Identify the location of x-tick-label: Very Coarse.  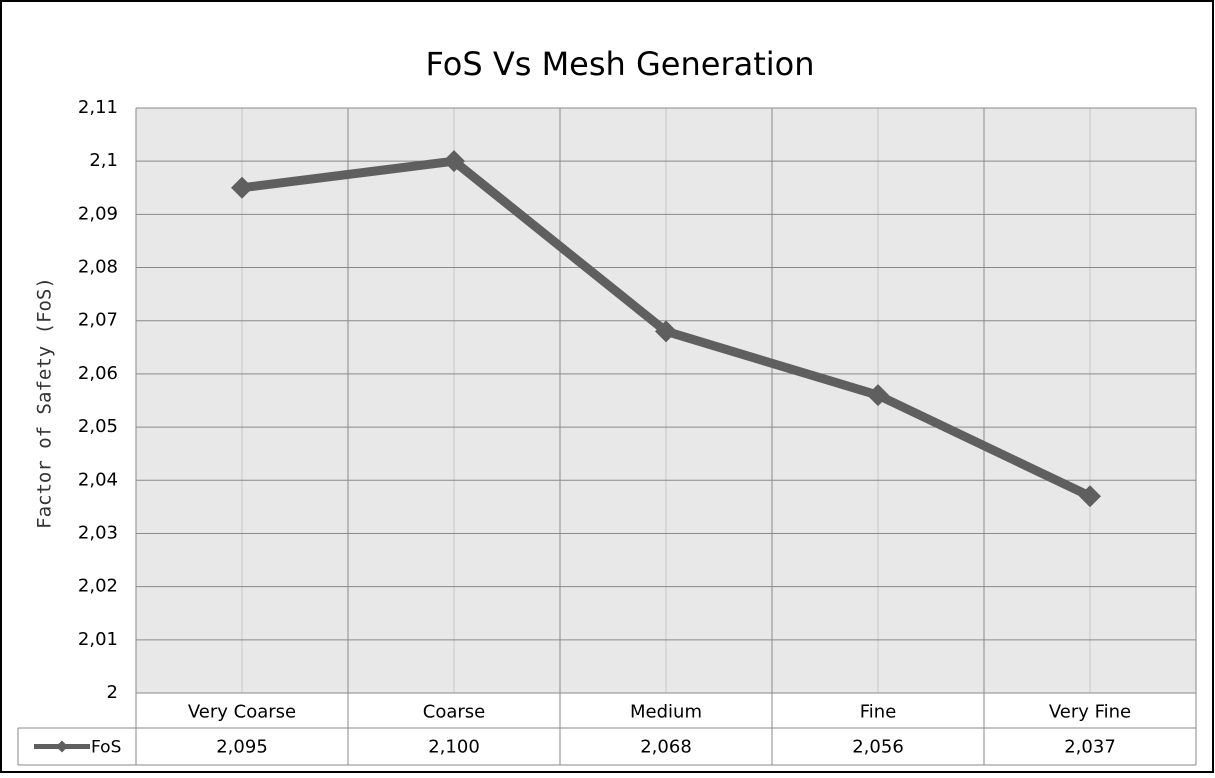
(242, 712).